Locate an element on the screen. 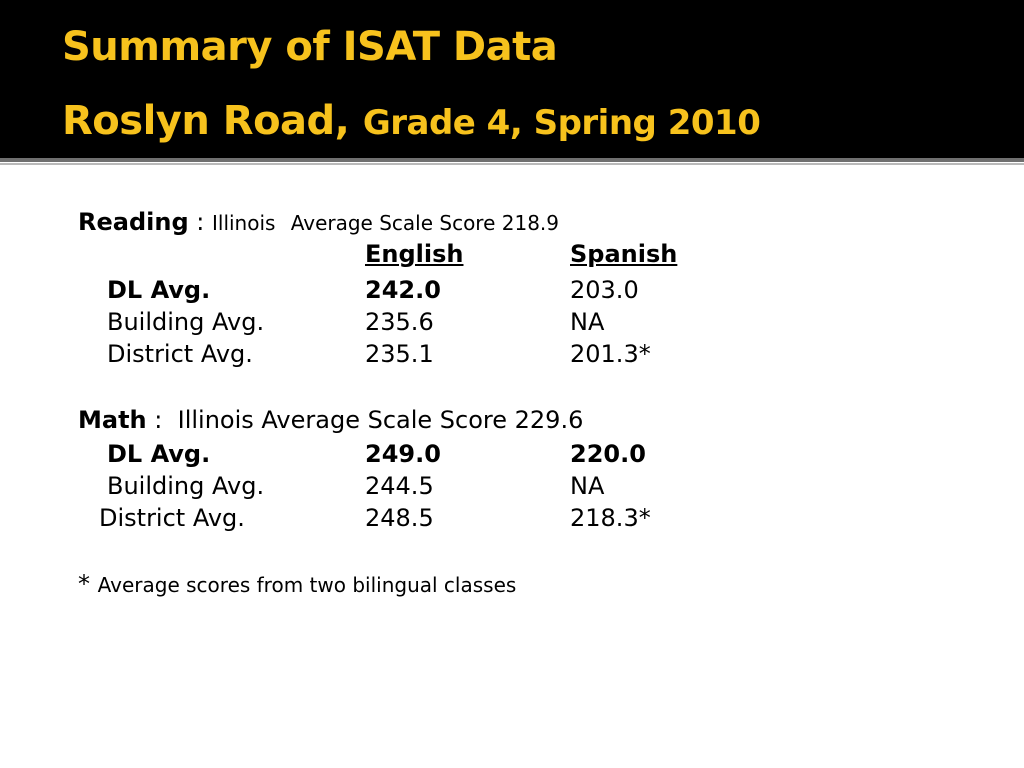 The width and height of the screenshot is (1024, 768). slide-title-line-1: Summary of ISAT Data is located at coordinates (310, 47).